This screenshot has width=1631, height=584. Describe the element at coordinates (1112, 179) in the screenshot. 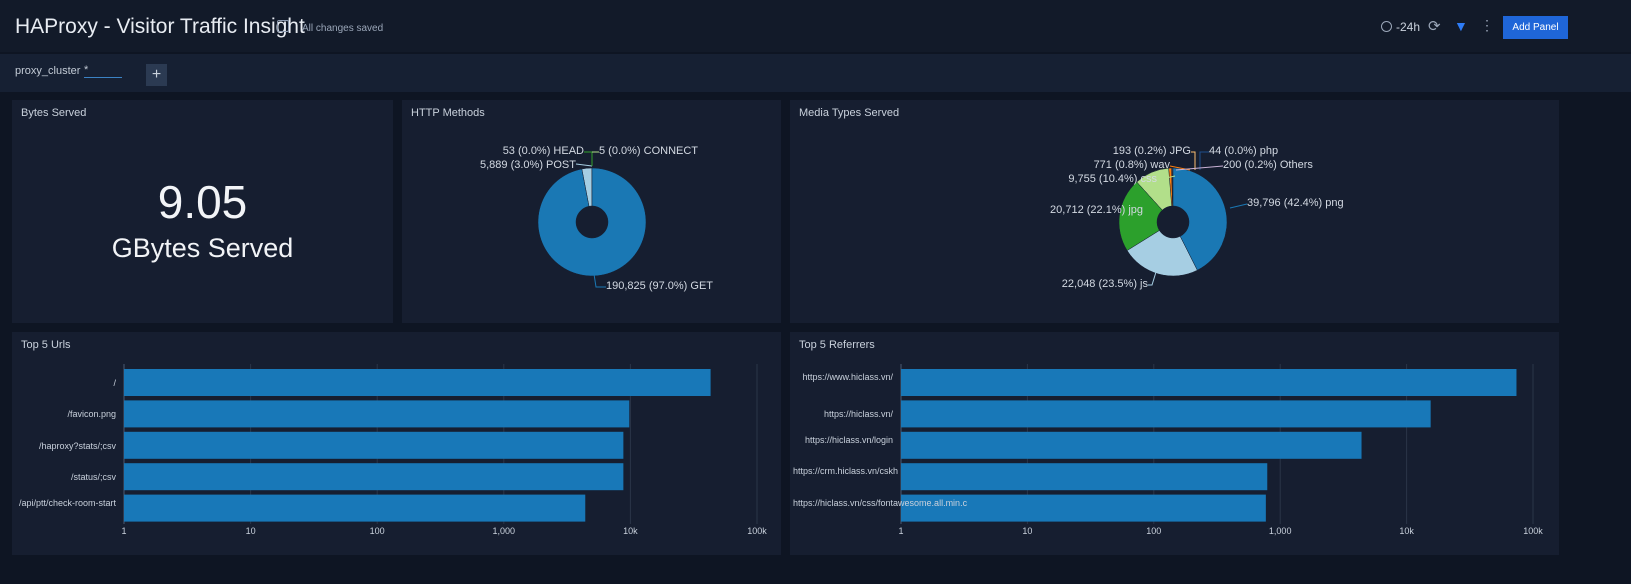

I see `slice-label-css: 9,755 (10.4%) css` at that location.